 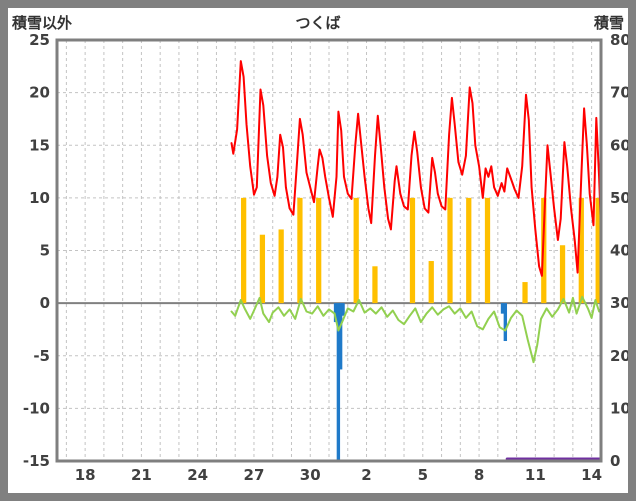 I want to click on svg-text: 27, so click(x=254, y=475).